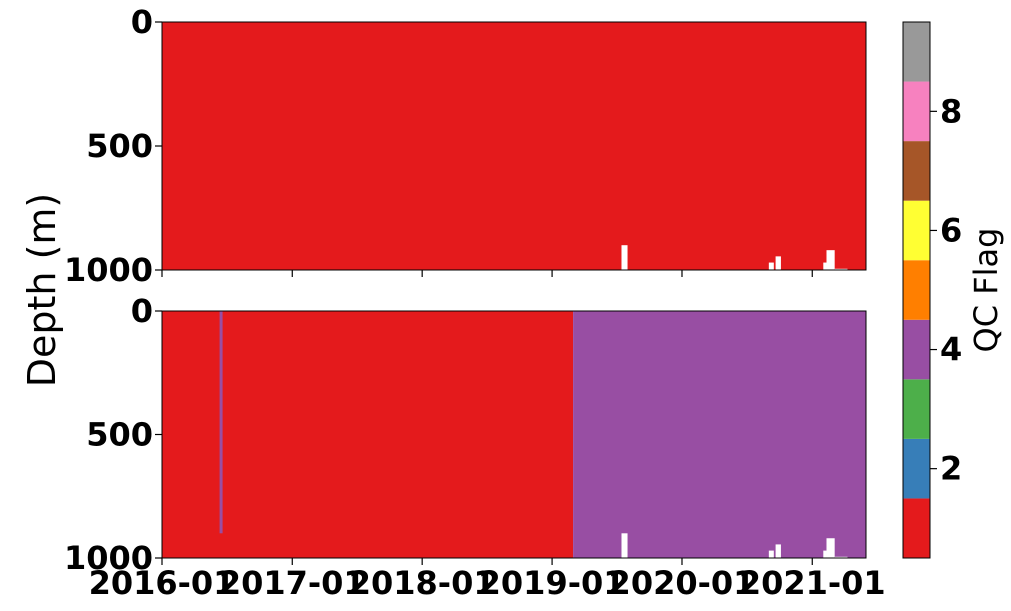 The height and width of the screenshot is (611, 1011). Describe the element at coordinates (812, 583) in the screenshot. I see `x-tick-label: 2021-01` at that location.